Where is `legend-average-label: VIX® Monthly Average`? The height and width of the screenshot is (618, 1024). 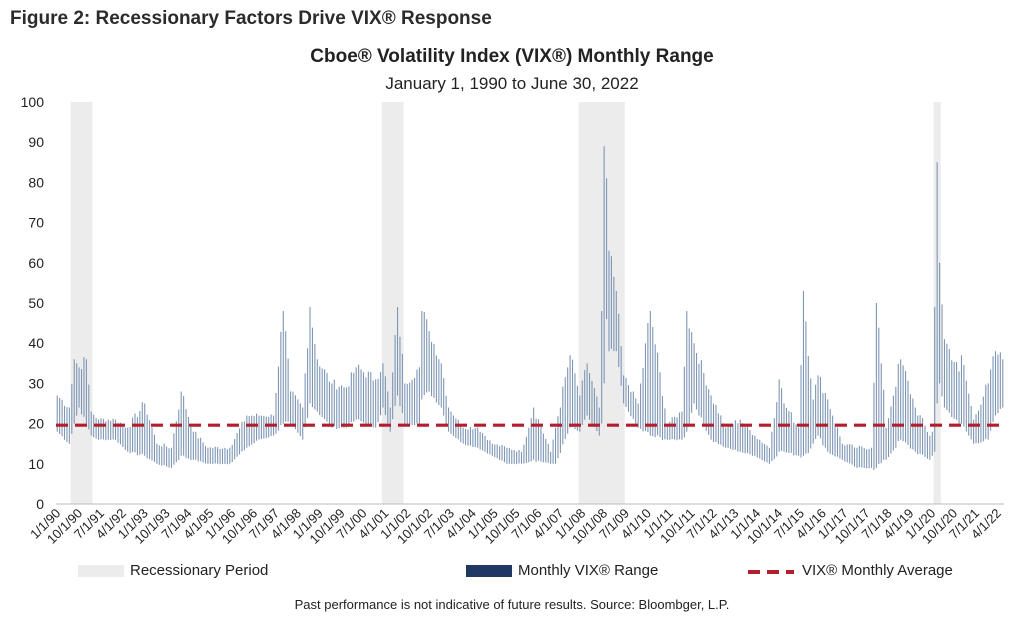
legend-average-label: VIX® Monthly Average is located at coordinates (877, 570).